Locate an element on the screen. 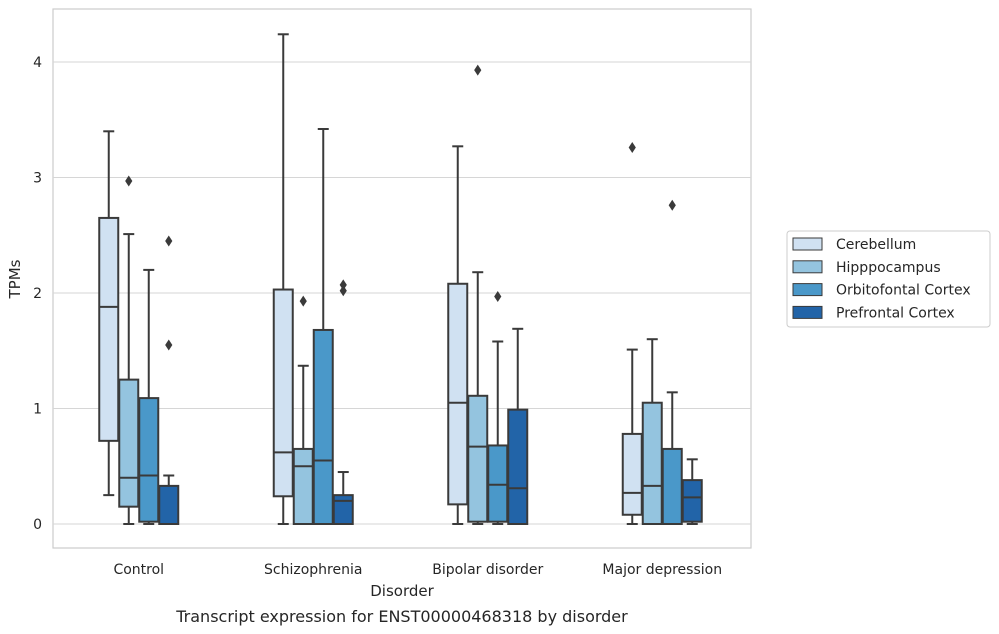 The width and height of the screenshot is (999, 634). legend-item: Cerebellum is located at coordinates (854, 245).